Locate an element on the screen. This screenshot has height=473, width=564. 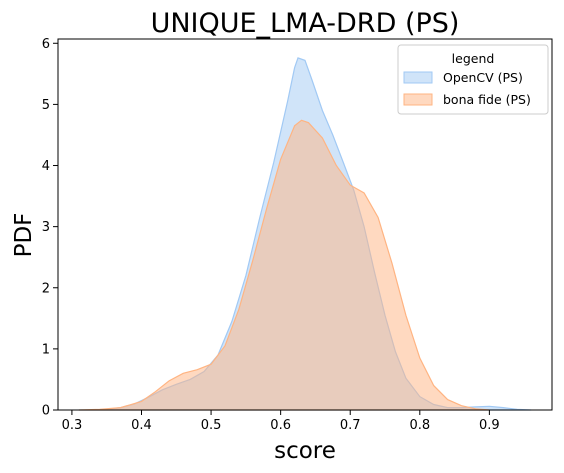
x-tick-label: 0.7 is located at coordinates (350, 425).